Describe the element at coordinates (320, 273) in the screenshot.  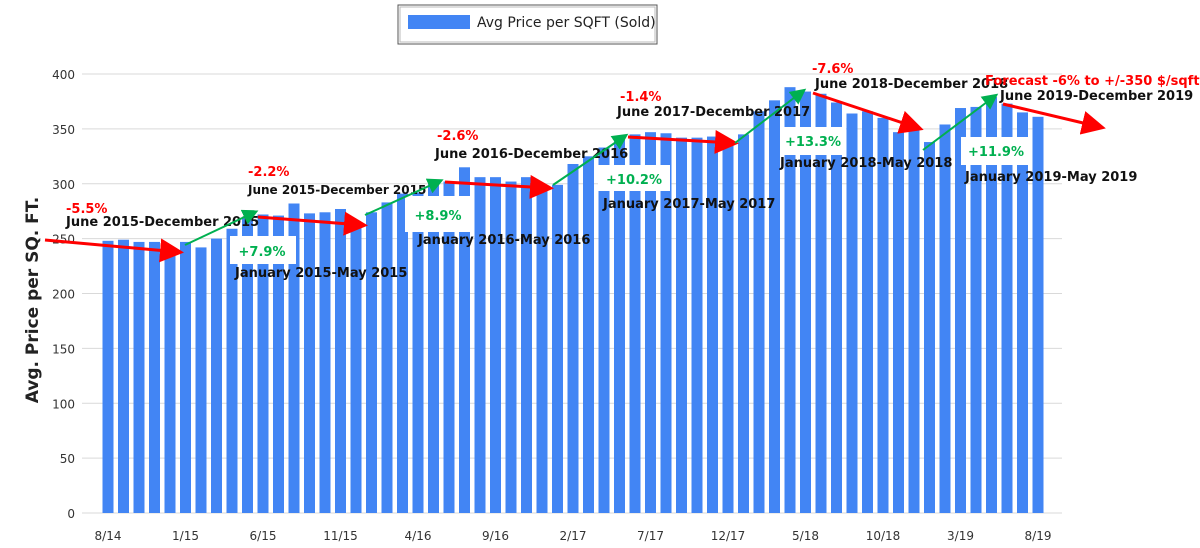
I see `annotation-period: January 2015-May 2015` at that location.